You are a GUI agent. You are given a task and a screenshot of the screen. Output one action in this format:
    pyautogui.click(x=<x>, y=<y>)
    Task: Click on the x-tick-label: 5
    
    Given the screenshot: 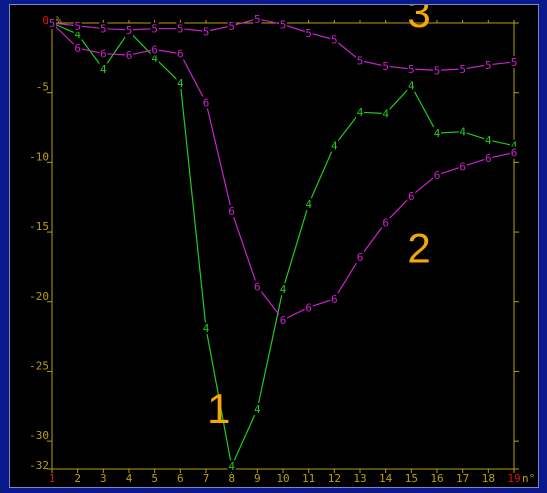 What is the action you would take?
    pyautogui.click(x=154, y=478)
    